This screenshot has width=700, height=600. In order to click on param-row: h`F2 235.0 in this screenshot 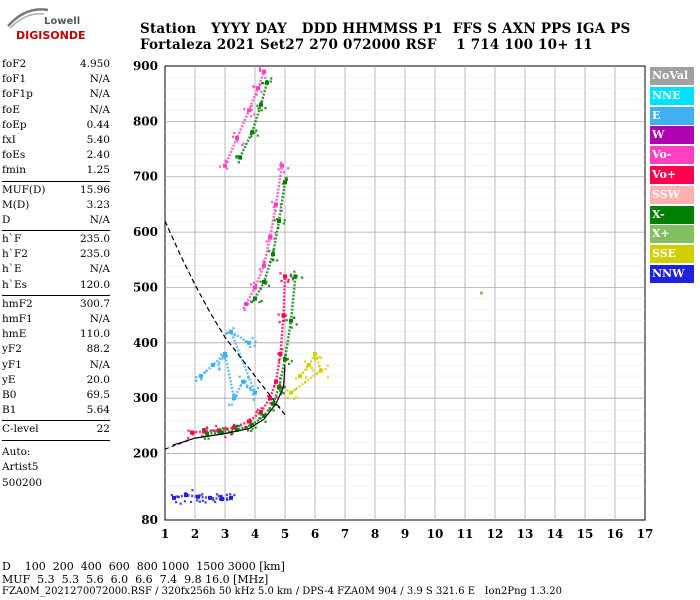, I will do `click(56, 254)`.